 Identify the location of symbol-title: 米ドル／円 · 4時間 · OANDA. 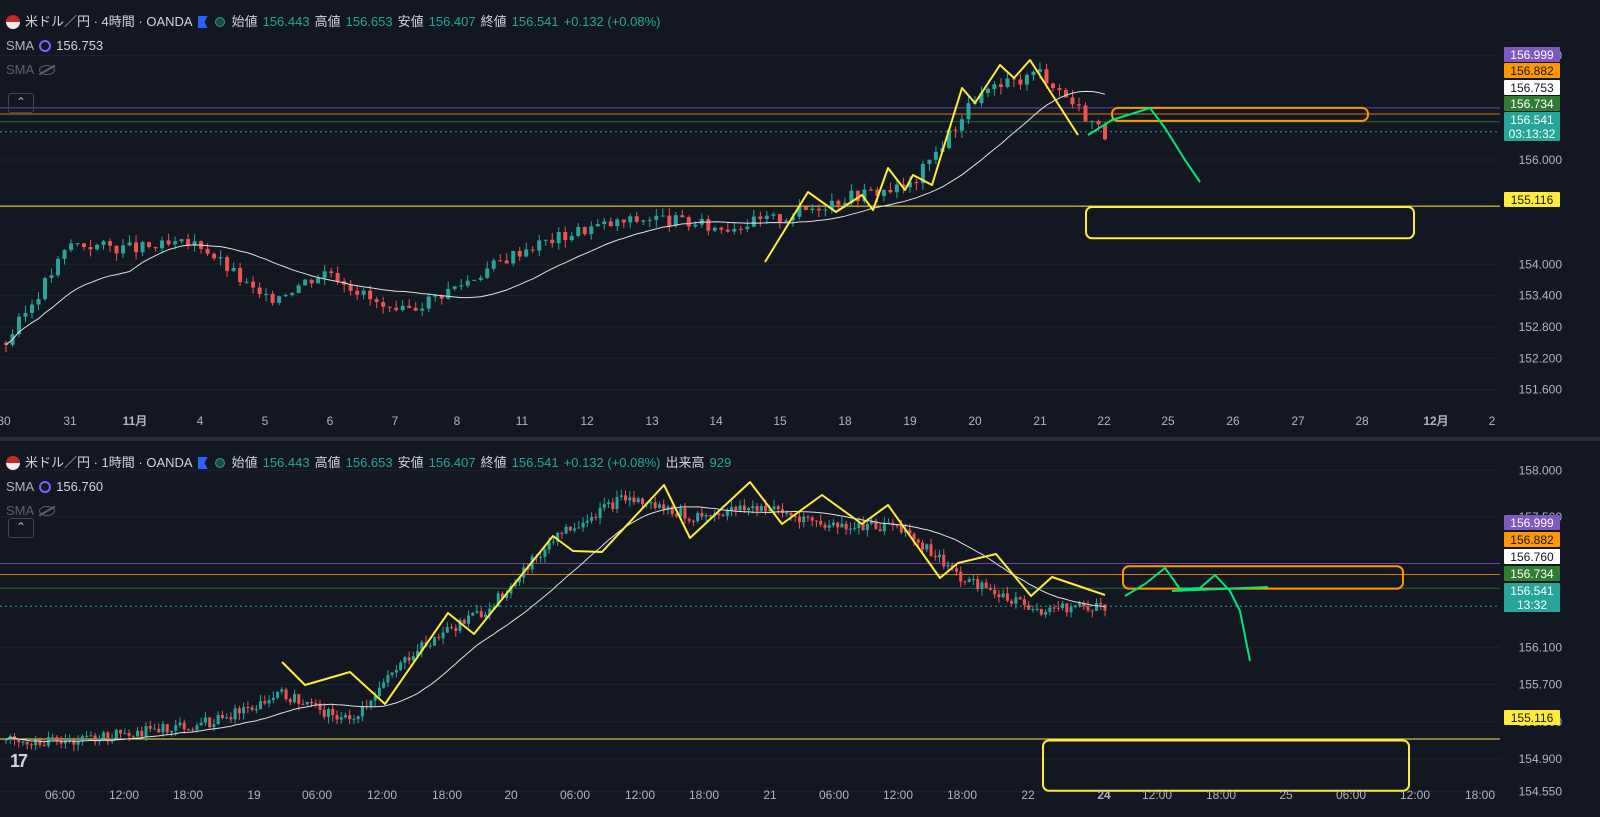
(109, 21).